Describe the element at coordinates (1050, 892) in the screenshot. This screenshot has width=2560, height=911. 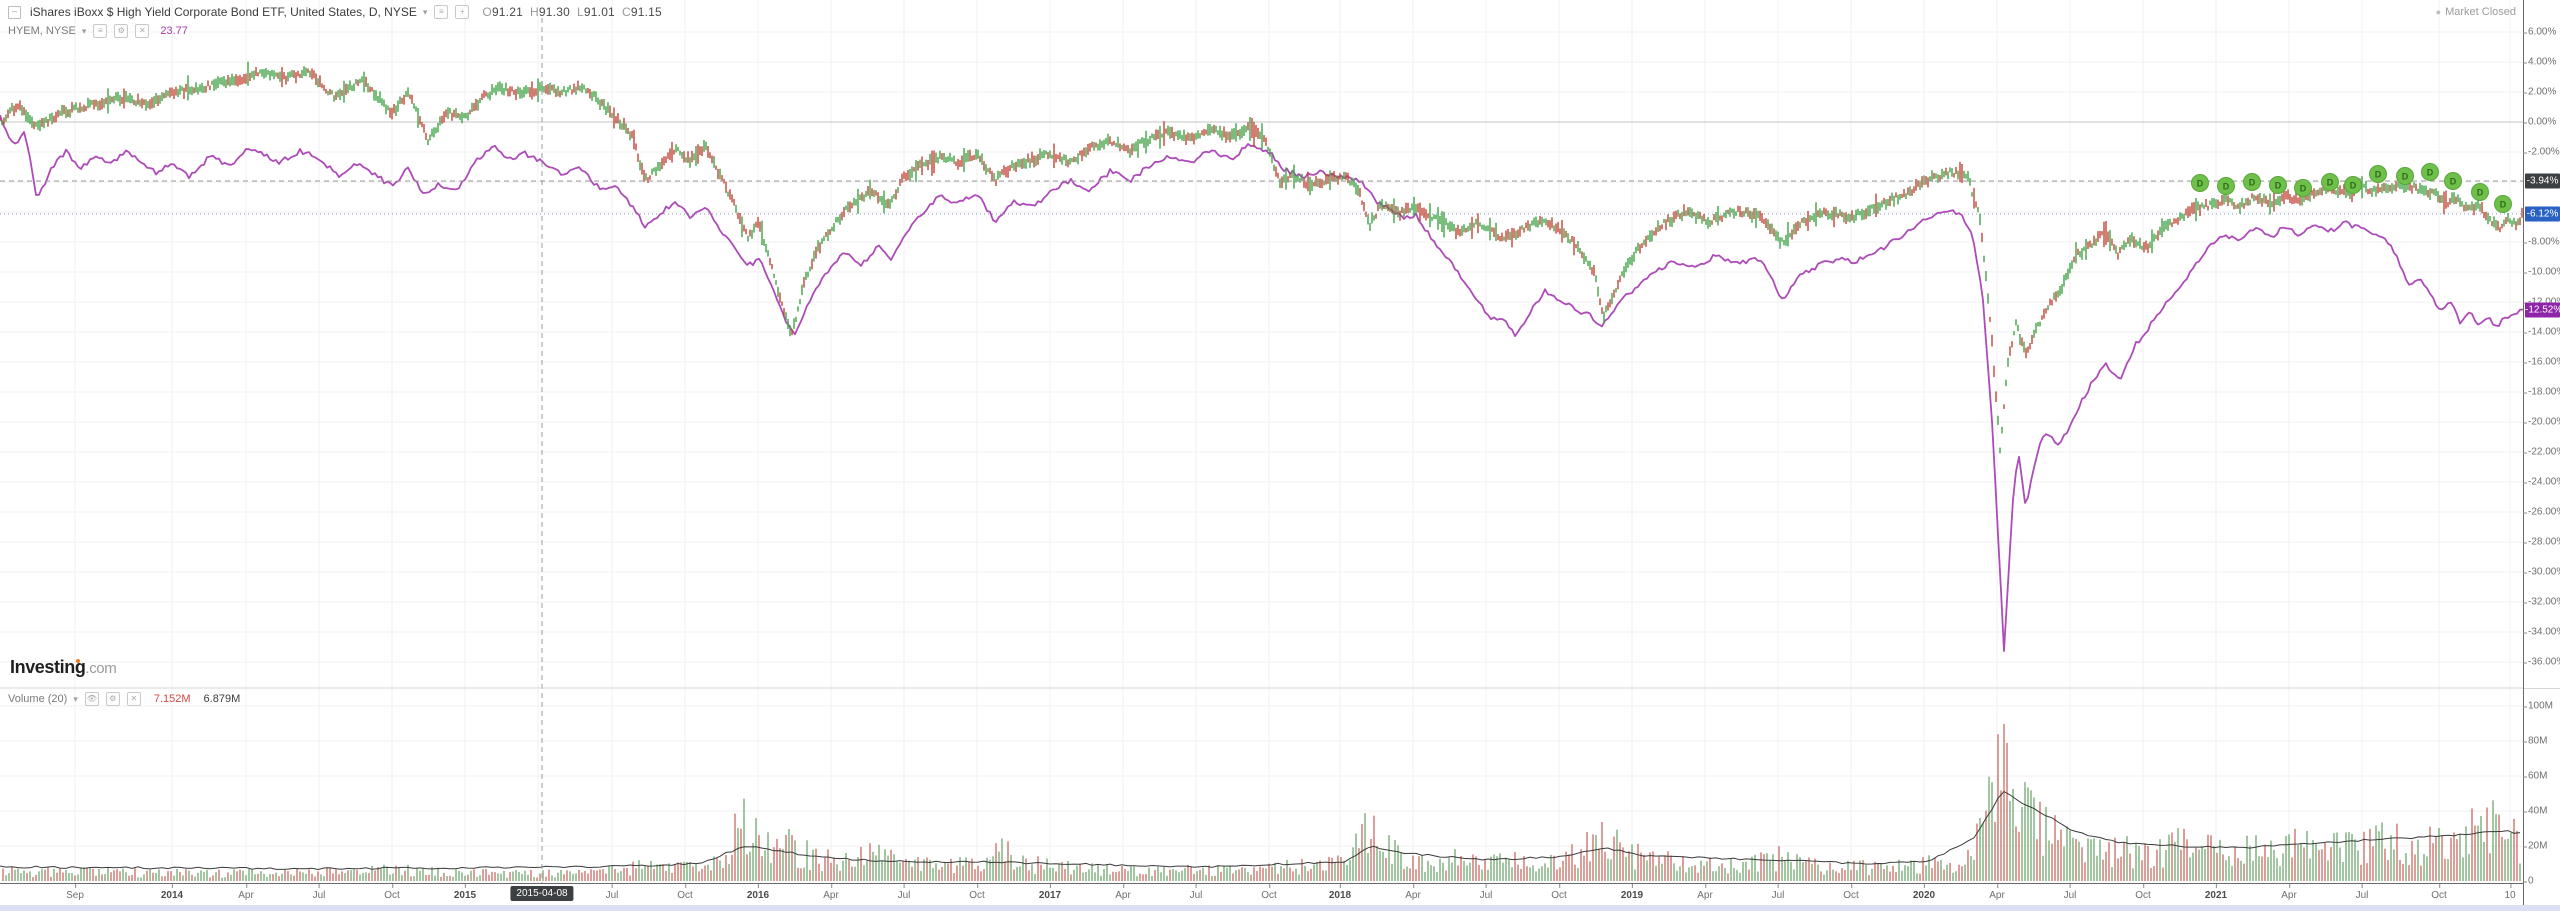
I see `x-axis-label: 2017` at that location.